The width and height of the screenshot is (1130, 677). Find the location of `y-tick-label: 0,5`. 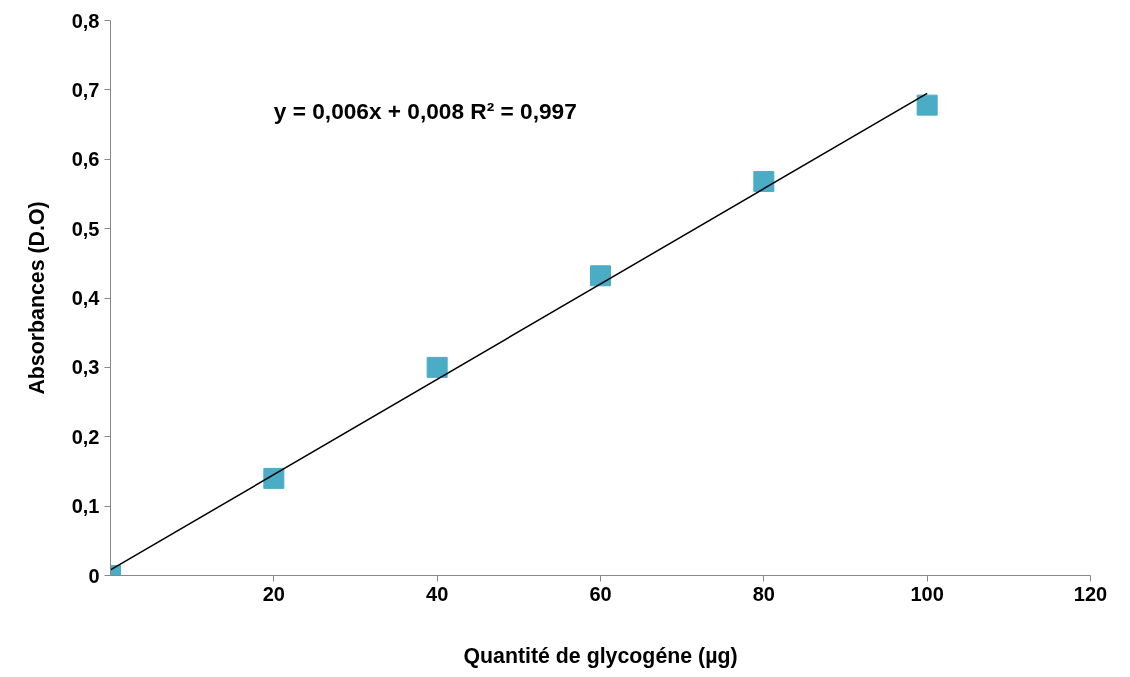

y-tick-label: 0,5 is located at coordinates (85, 228).